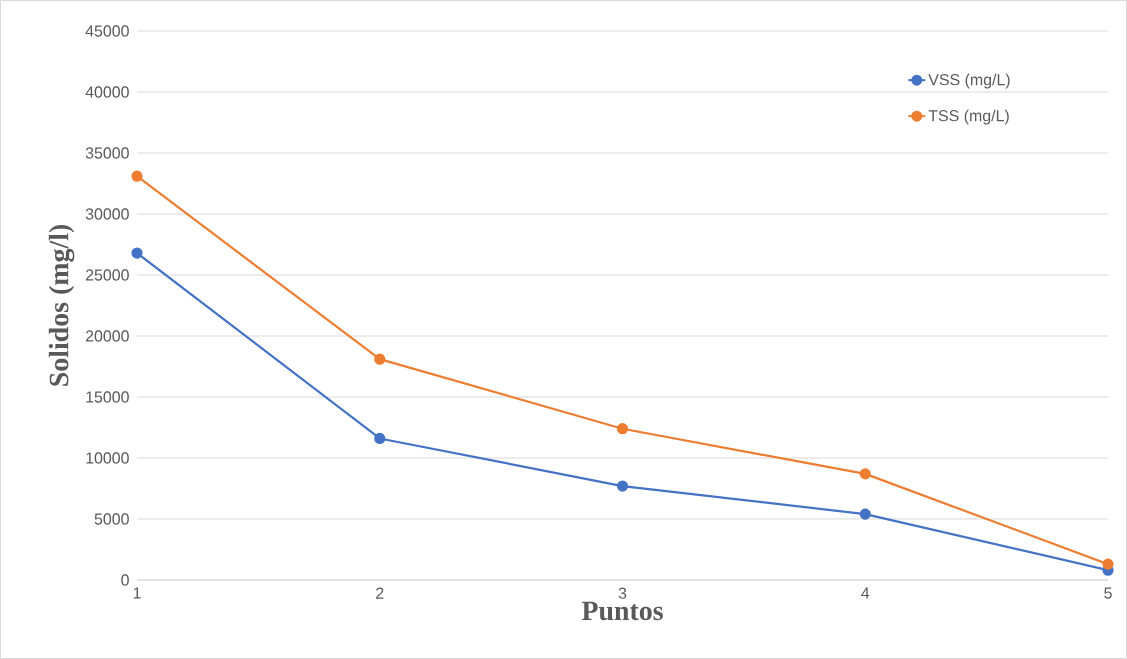 The width and height of the screenshot is (1127, 659). I want to click on y-tick-label: 0, so click(125, 580).